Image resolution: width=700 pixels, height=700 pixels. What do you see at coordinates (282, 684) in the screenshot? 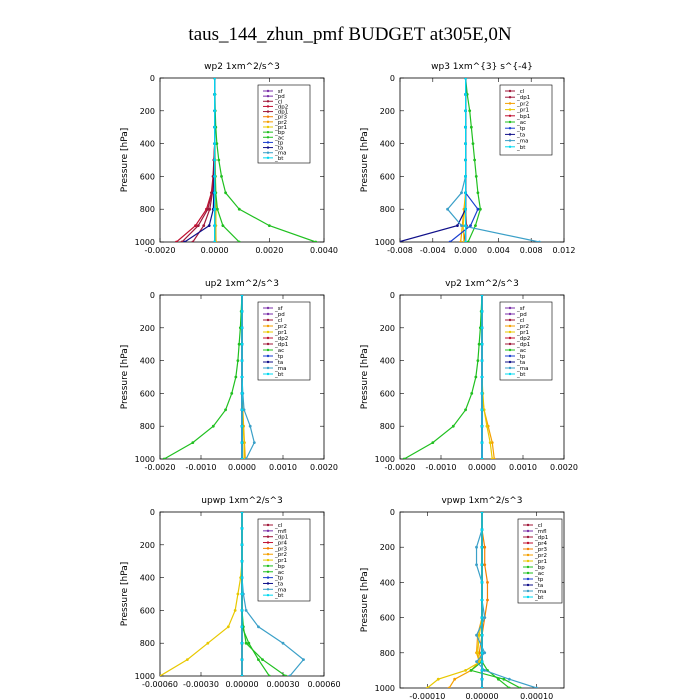
I see `x-tick-label: 0.00030` at bounding box center [282, 684].